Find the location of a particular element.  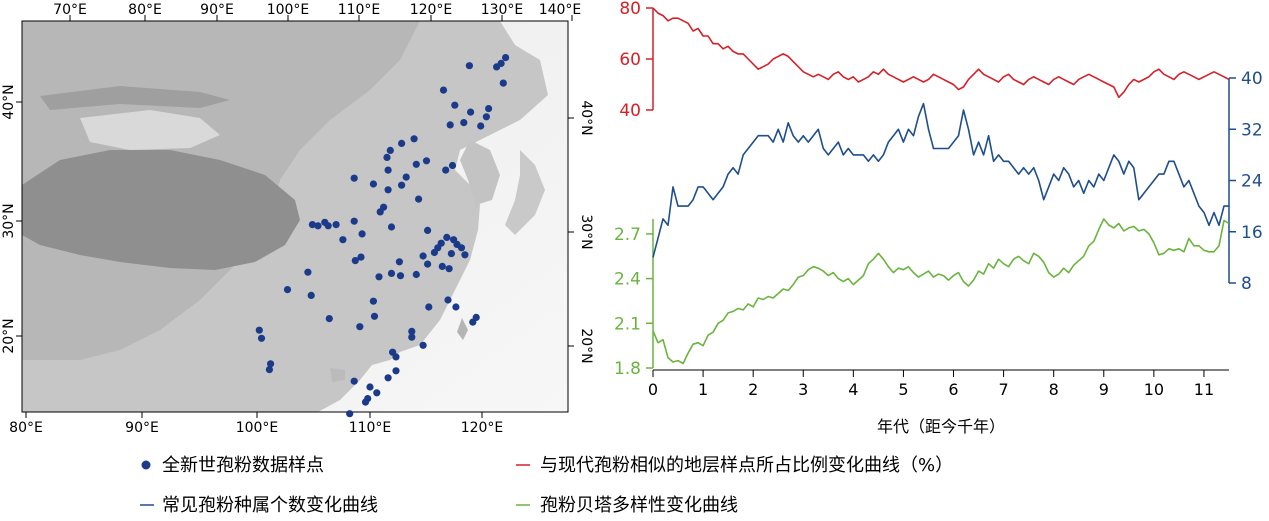

legend-dot-marker is located at coordinates (146, 465).